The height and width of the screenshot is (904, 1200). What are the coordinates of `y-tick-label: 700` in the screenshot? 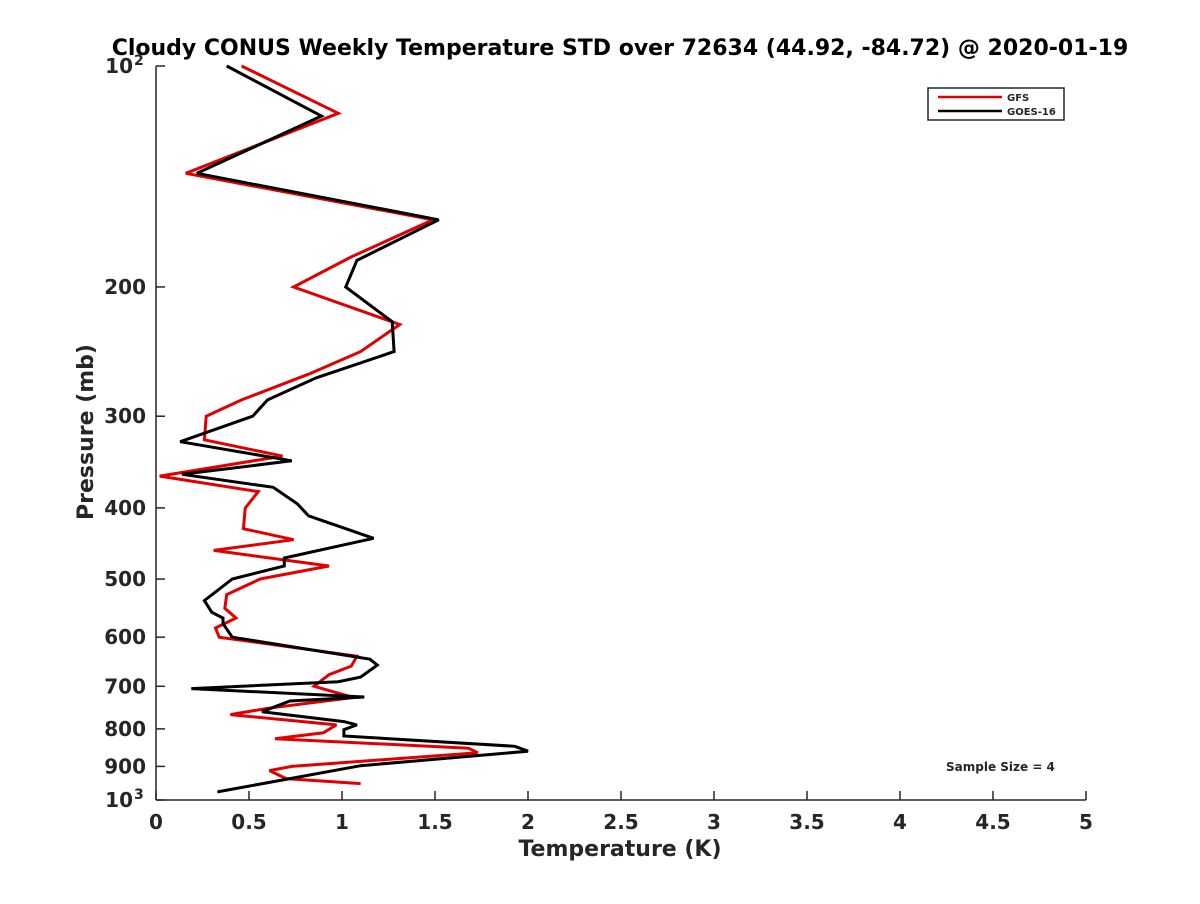 It's located at (125, 686).